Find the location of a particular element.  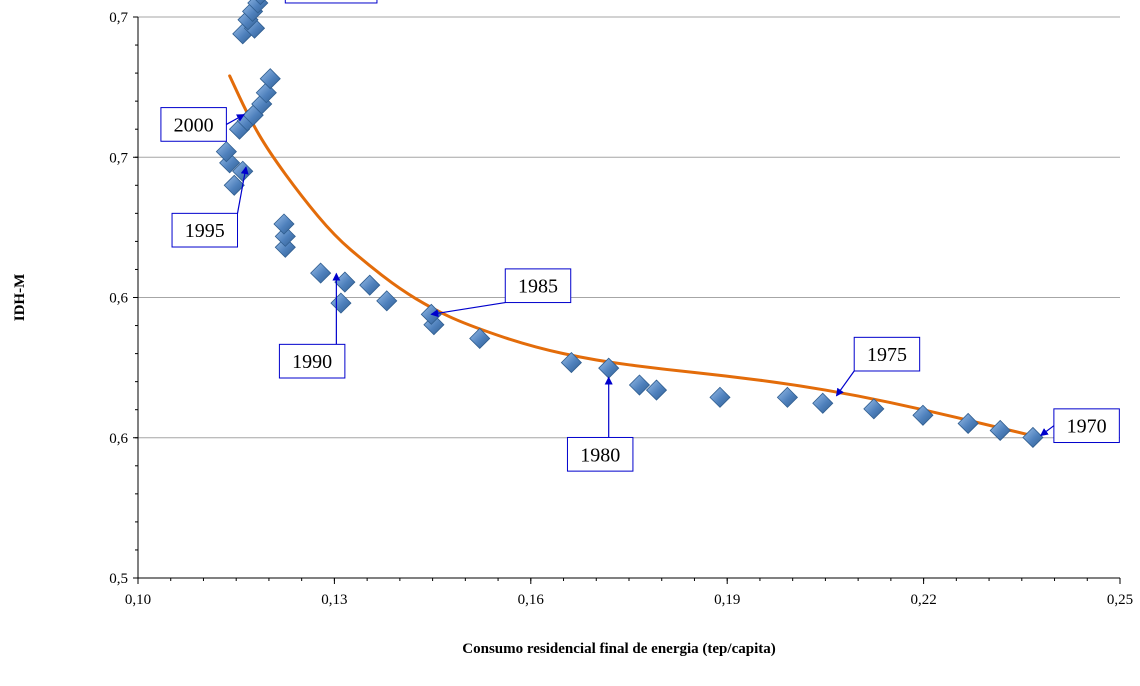

x-tick-label: 0,22 is located at coordinates (923, 600).